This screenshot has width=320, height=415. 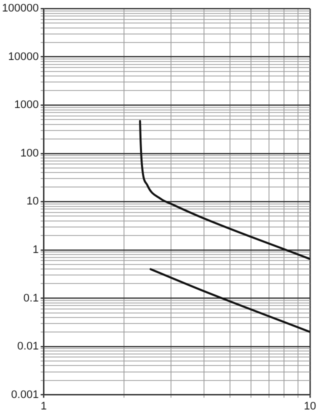 I want to click on y-tick-label: 1000, so click(x=26, y=105).